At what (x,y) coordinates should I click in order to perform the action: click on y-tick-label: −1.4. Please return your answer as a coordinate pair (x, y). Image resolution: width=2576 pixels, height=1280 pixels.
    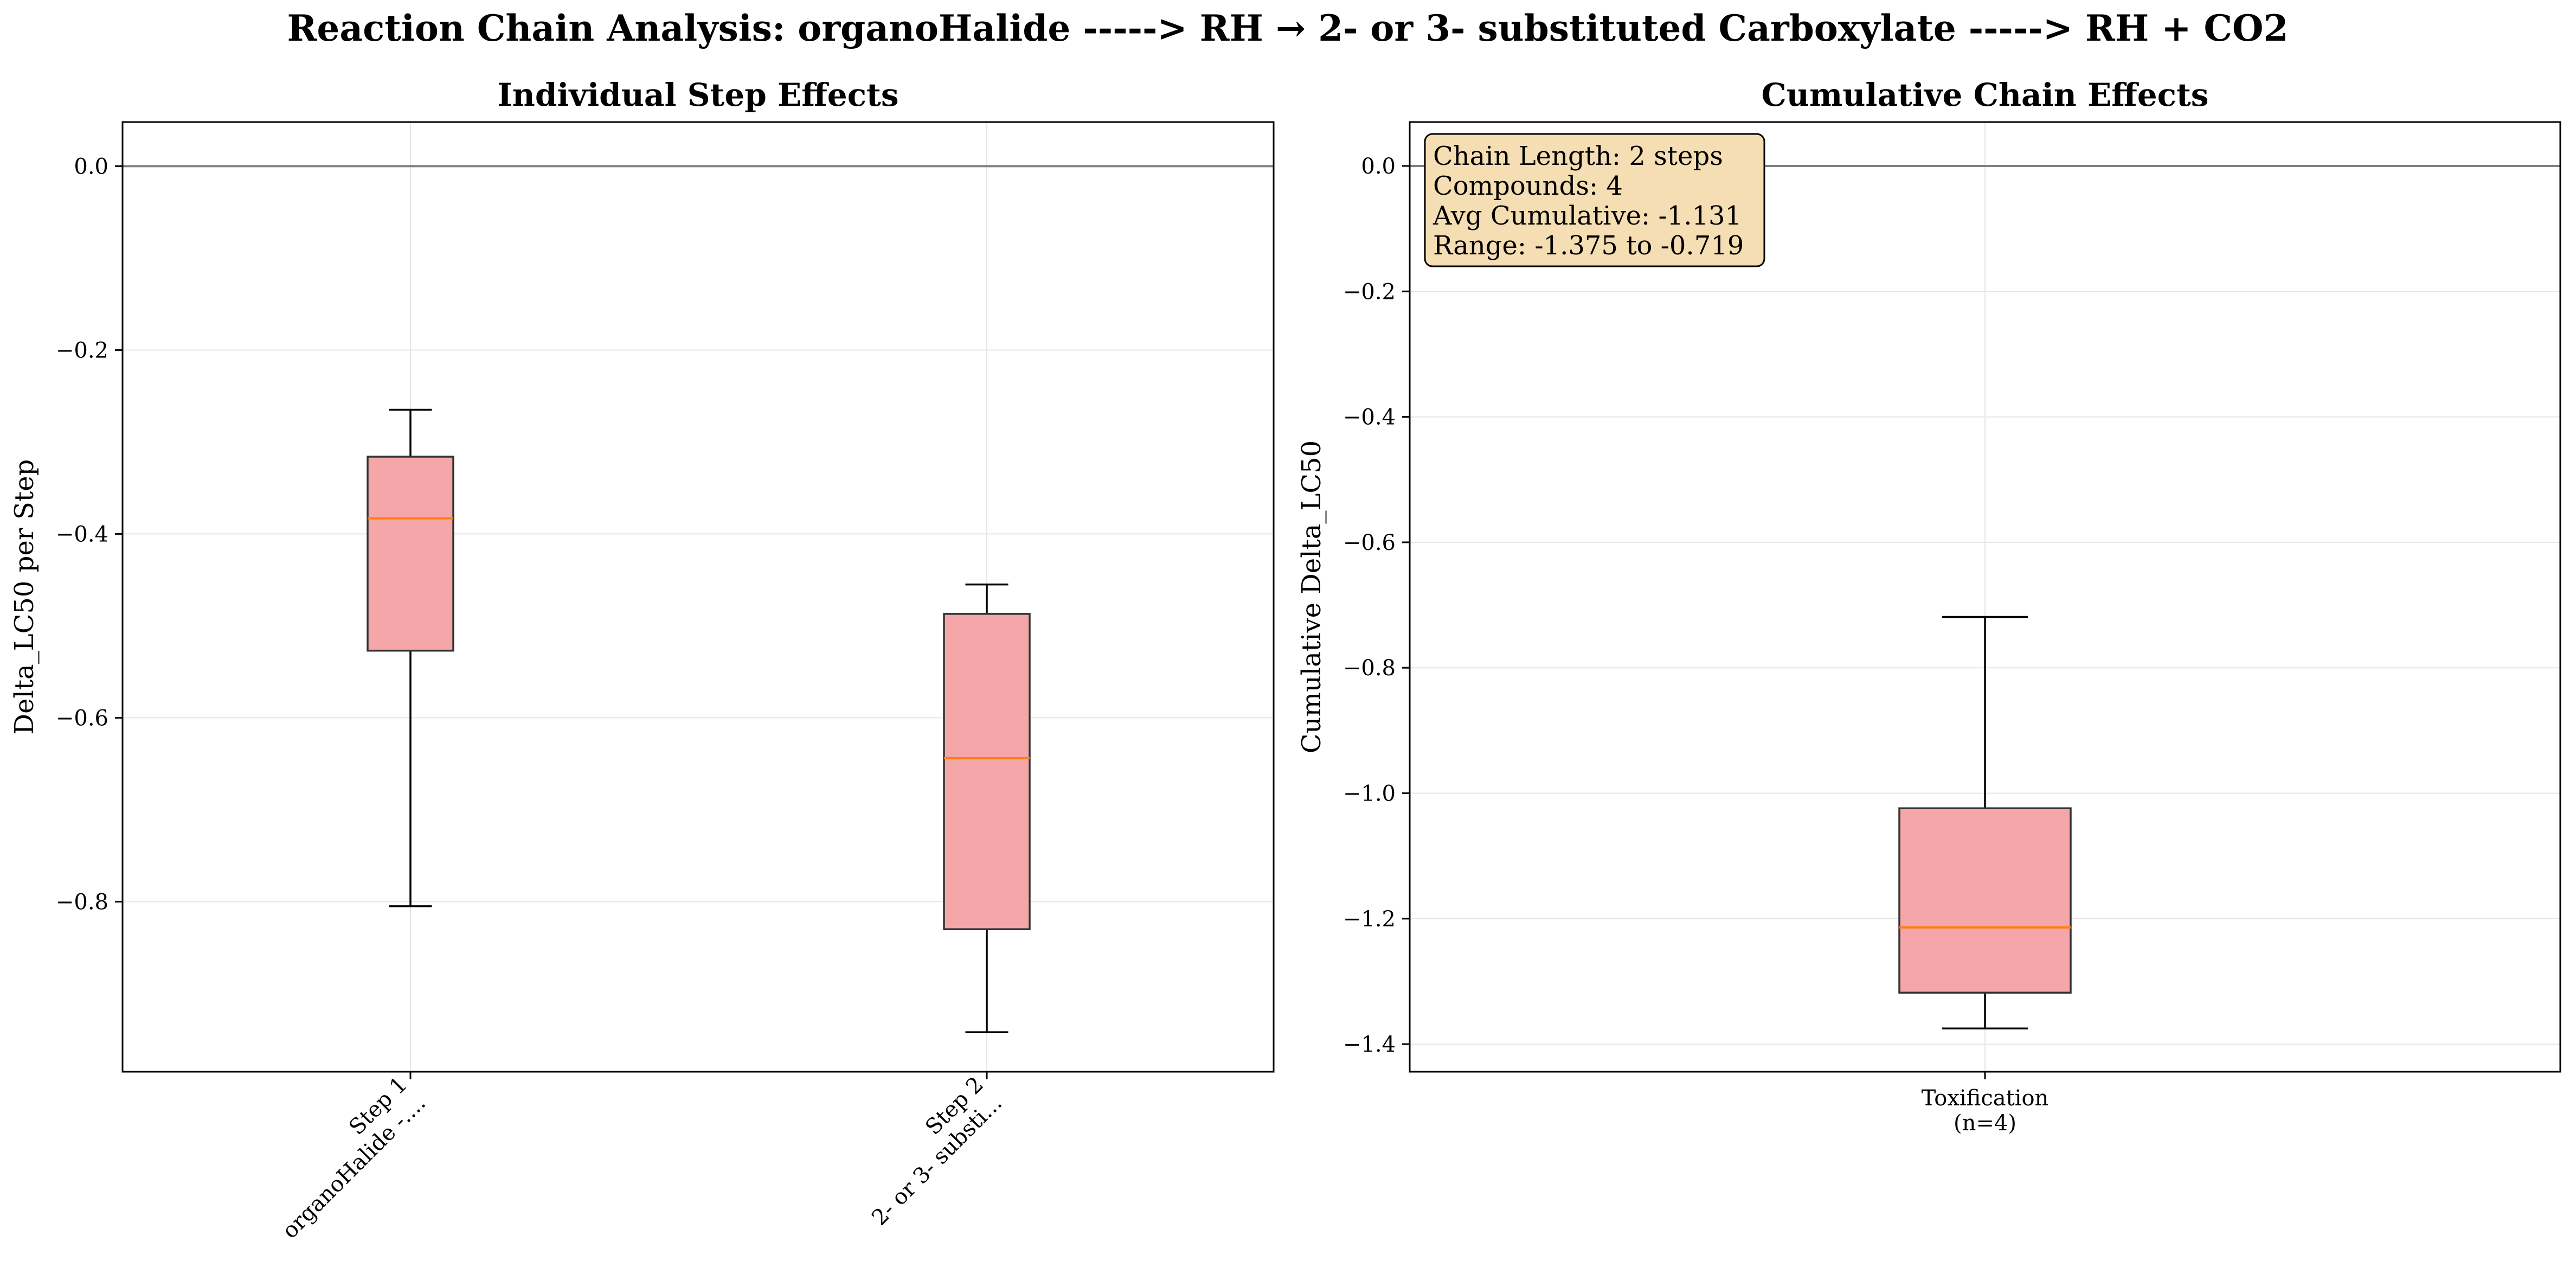
    Looking at the image, I should click on (1369, 1044).